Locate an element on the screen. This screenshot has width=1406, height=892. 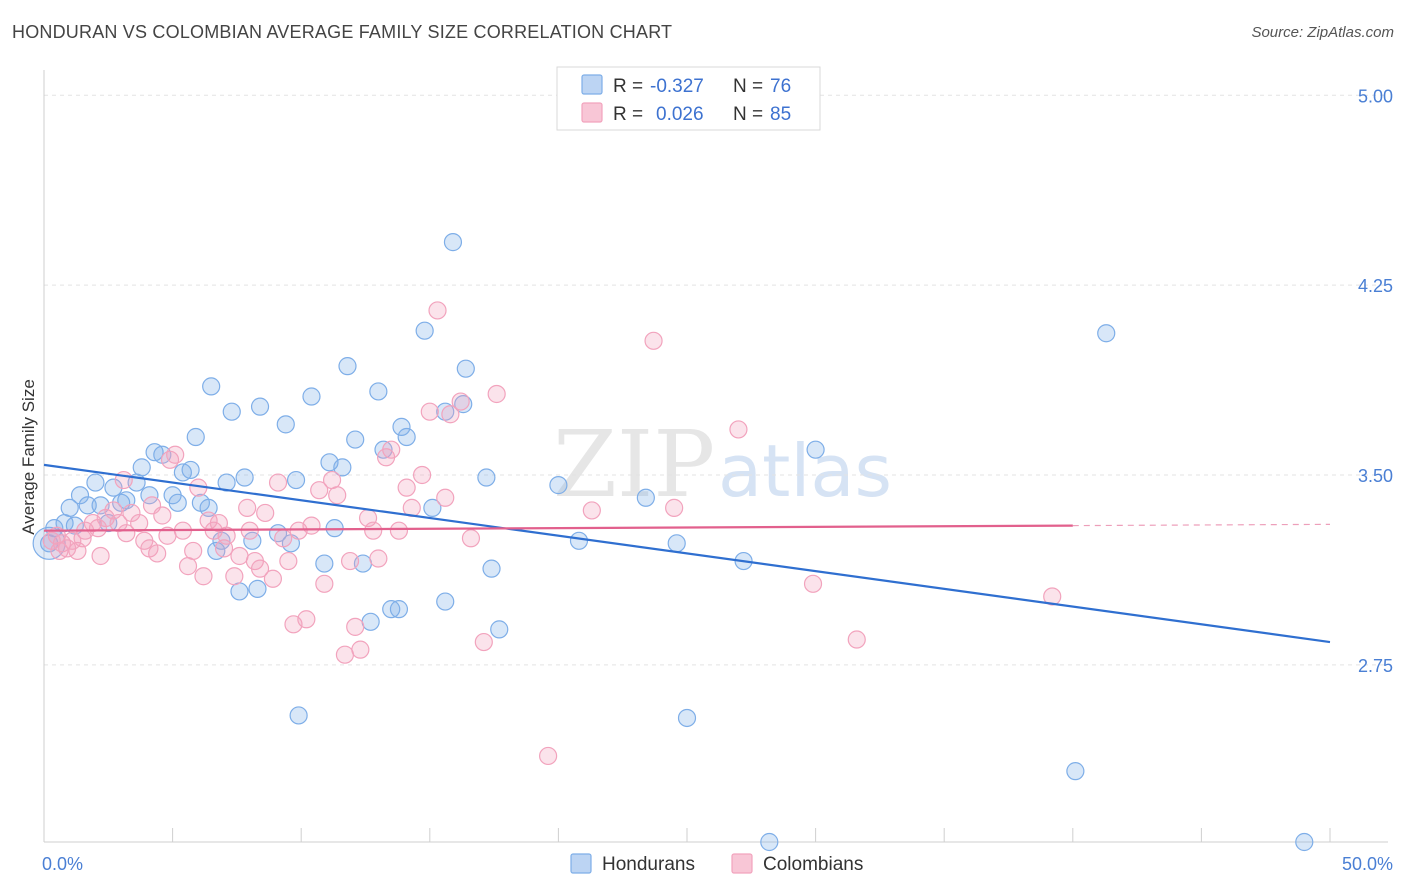
x-tick-label-min: 0.0% is located at coordinates (62, 864).